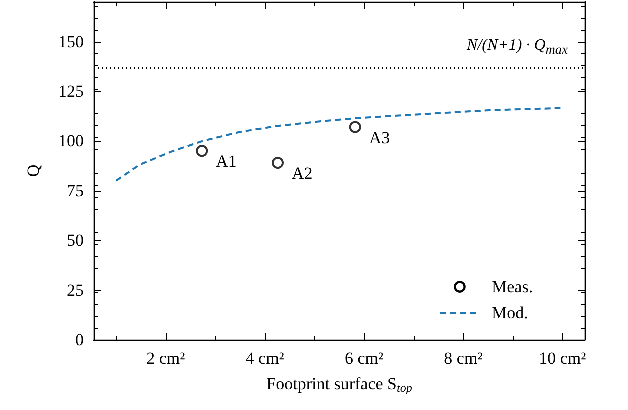 The height and width of the screenshot is (410, 628). Describe the element at coordinates (302, 174) in the screenshot. I see `annotation: A2` at that location.